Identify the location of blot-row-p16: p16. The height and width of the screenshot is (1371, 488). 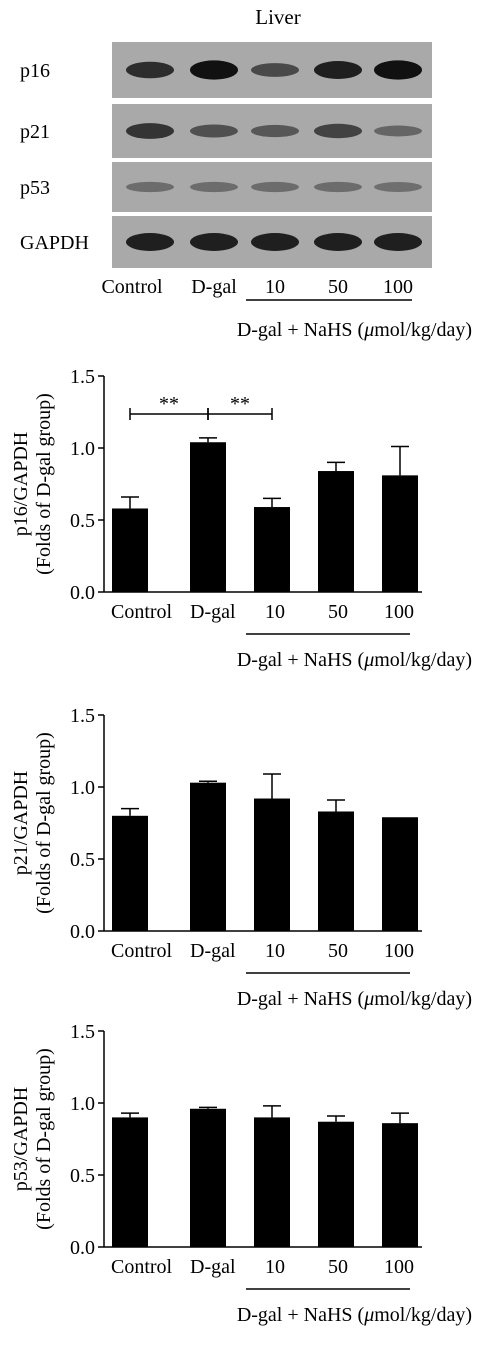
(226, 70).